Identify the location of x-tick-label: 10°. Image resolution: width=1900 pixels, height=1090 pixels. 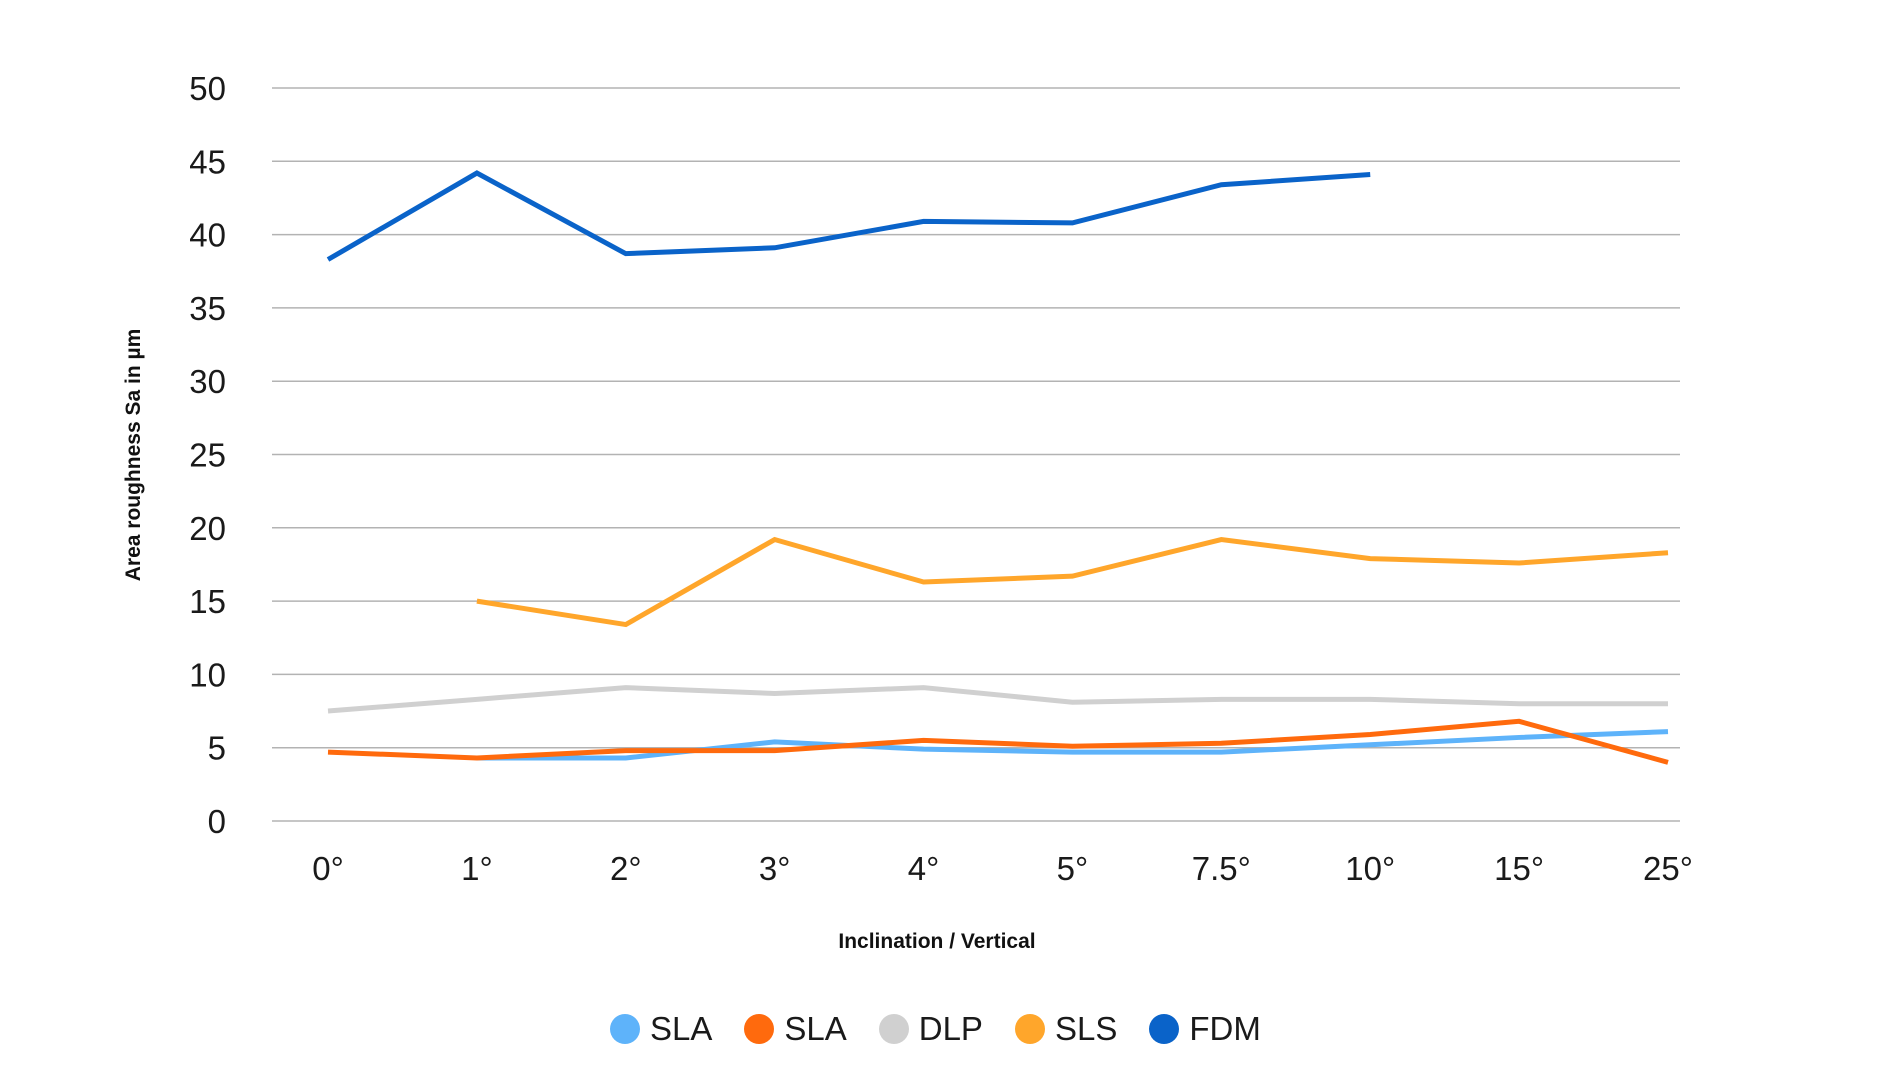
(1370, 868).